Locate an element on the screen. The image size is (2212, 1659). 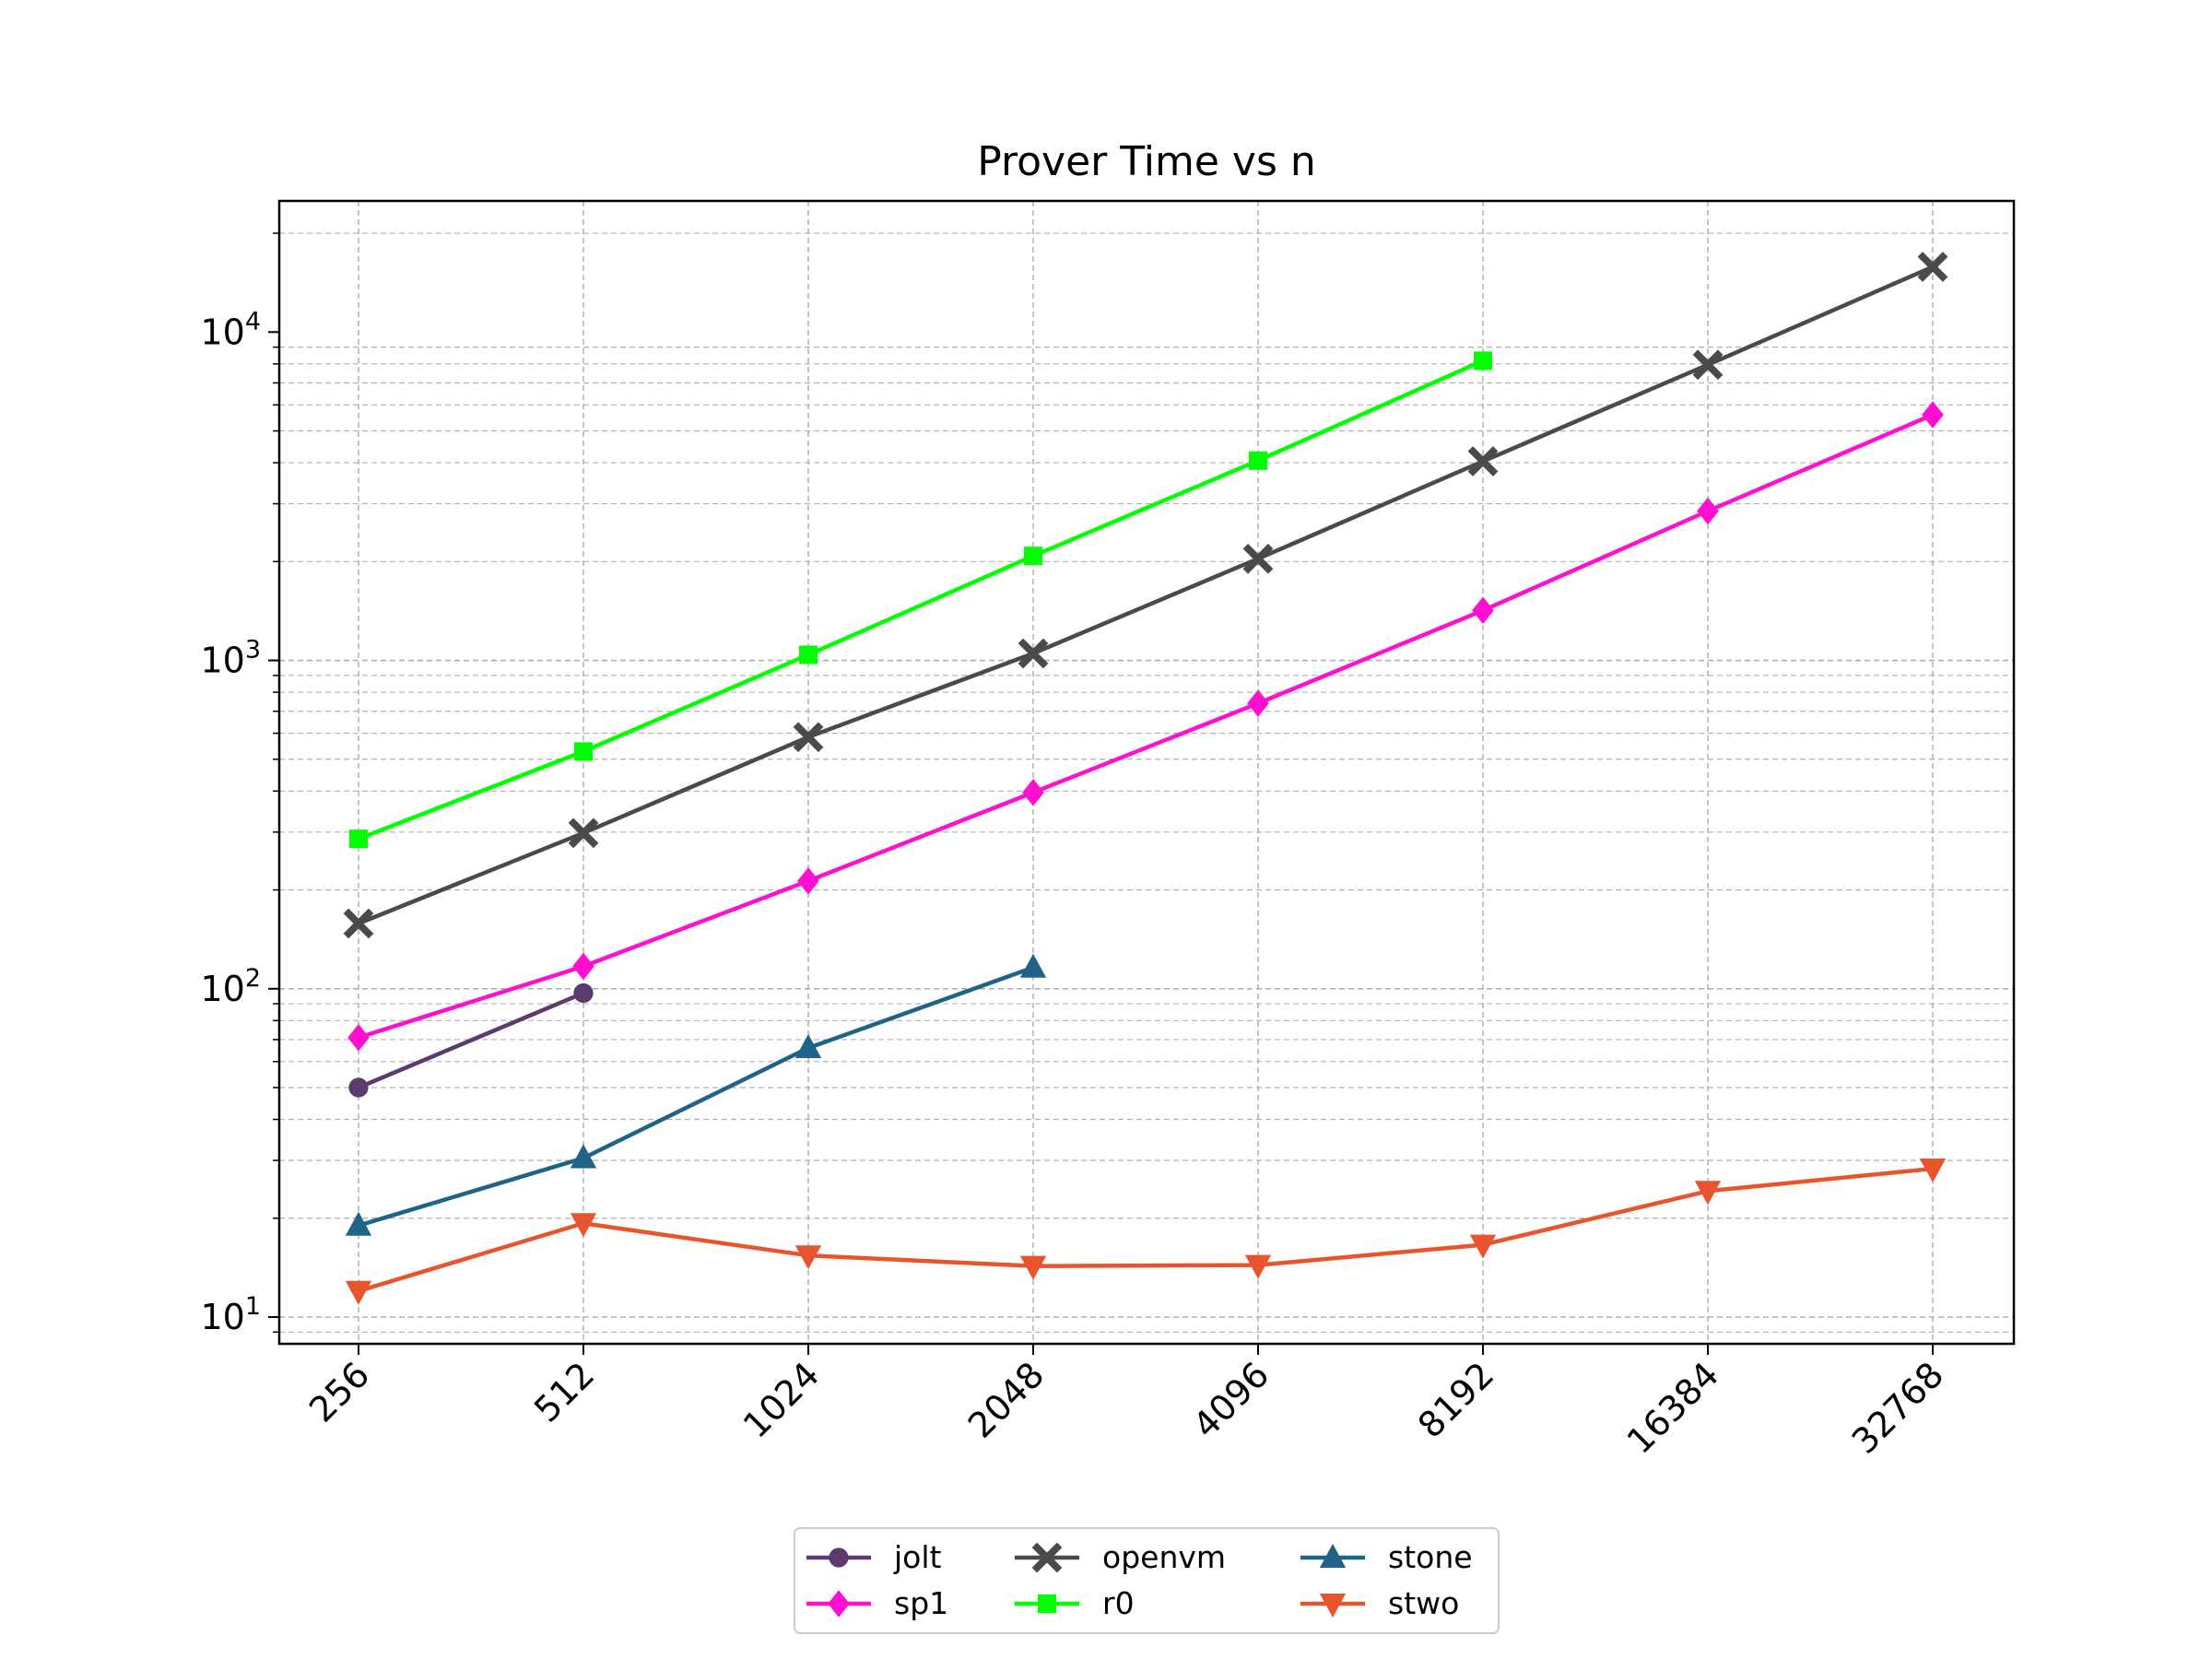
legend-item-openvm: openvm is located at coordinates (1120, 1557).